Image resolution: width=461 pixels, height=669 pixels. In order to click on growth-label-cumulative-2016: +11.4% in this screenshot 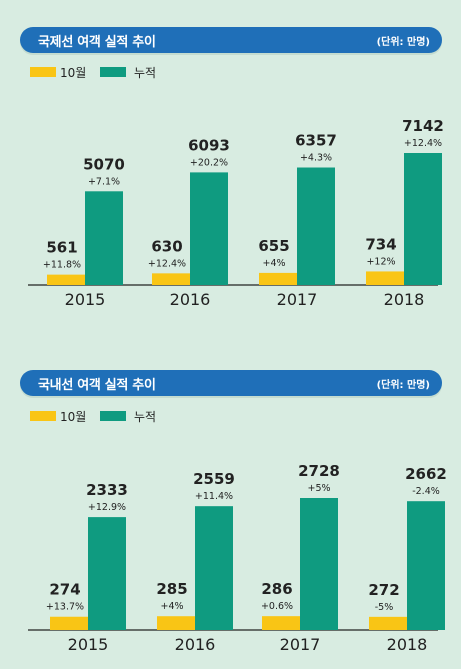, I will do `click(214, 496)`.